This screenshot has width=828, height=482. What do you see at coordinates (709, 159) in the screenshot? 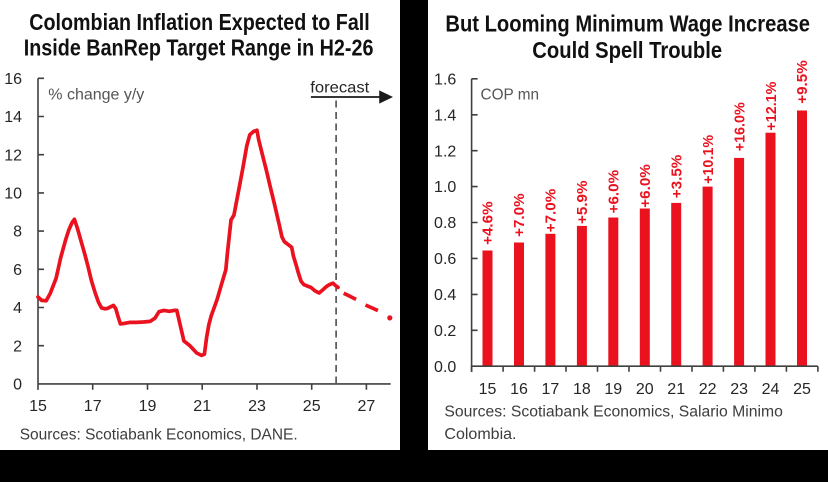
I see `svg-text: +10.1%` at bounding box center [709, 159].